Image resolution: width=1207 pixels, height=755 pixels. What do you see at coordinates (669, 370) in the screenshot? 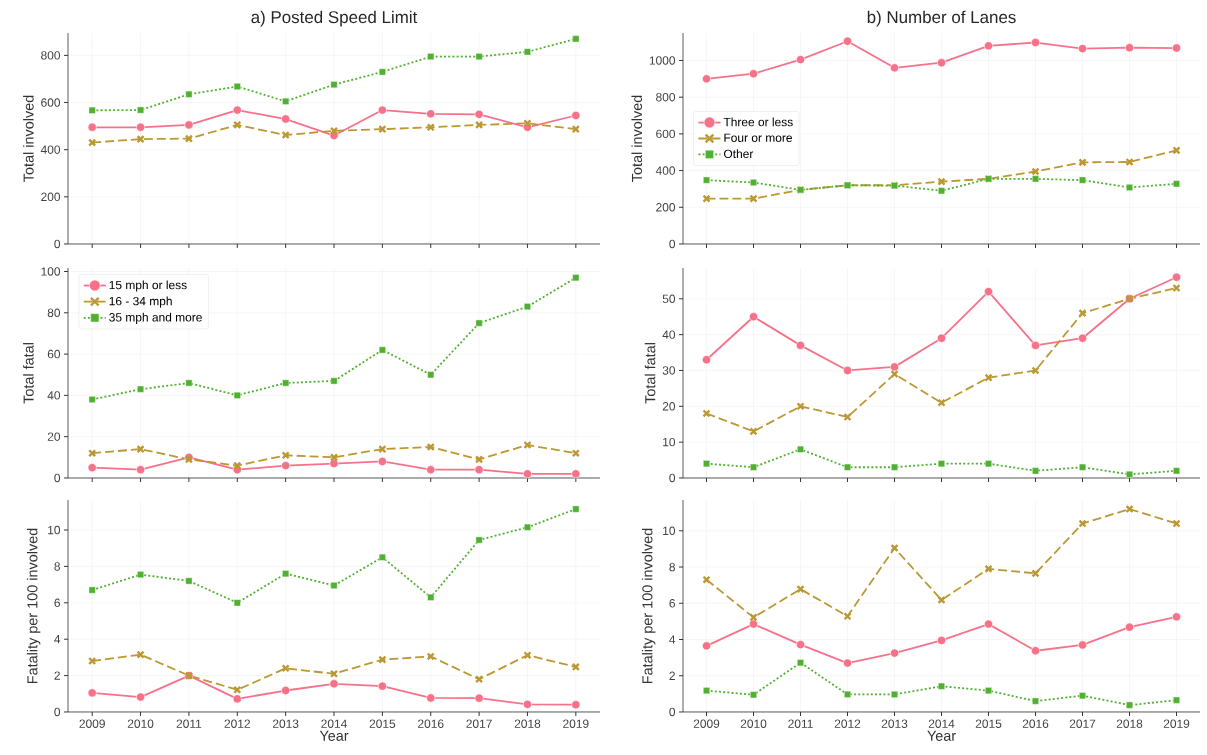
I see `y-tick-label: 30` at bounding box center [669, 370].